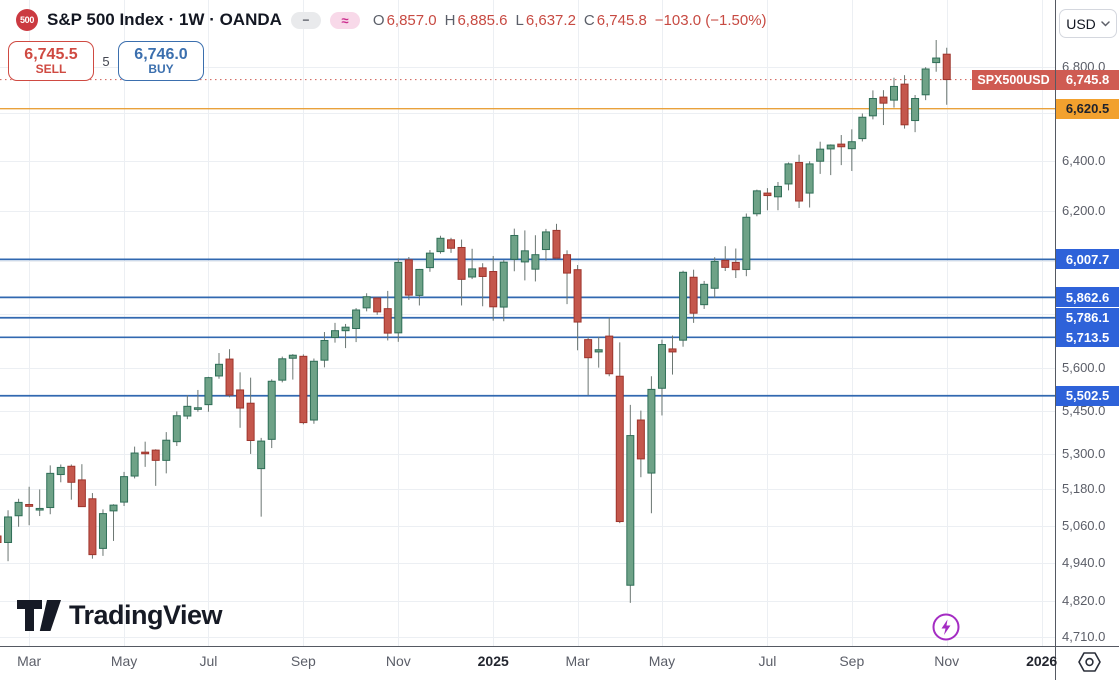  Describe the element at coordinates (946, 627) in the screenshot. I see `flash-icon` at that location.